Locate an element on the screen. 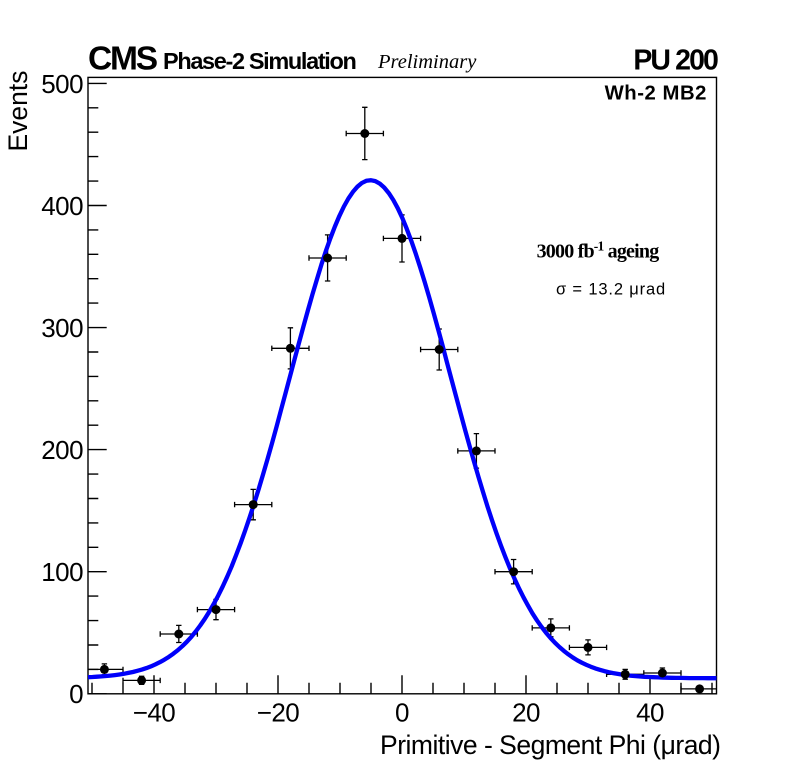 Image resolution: width=796 pixels, height=772 pixels. svg-text: Events is located at coordinates (18, 110).